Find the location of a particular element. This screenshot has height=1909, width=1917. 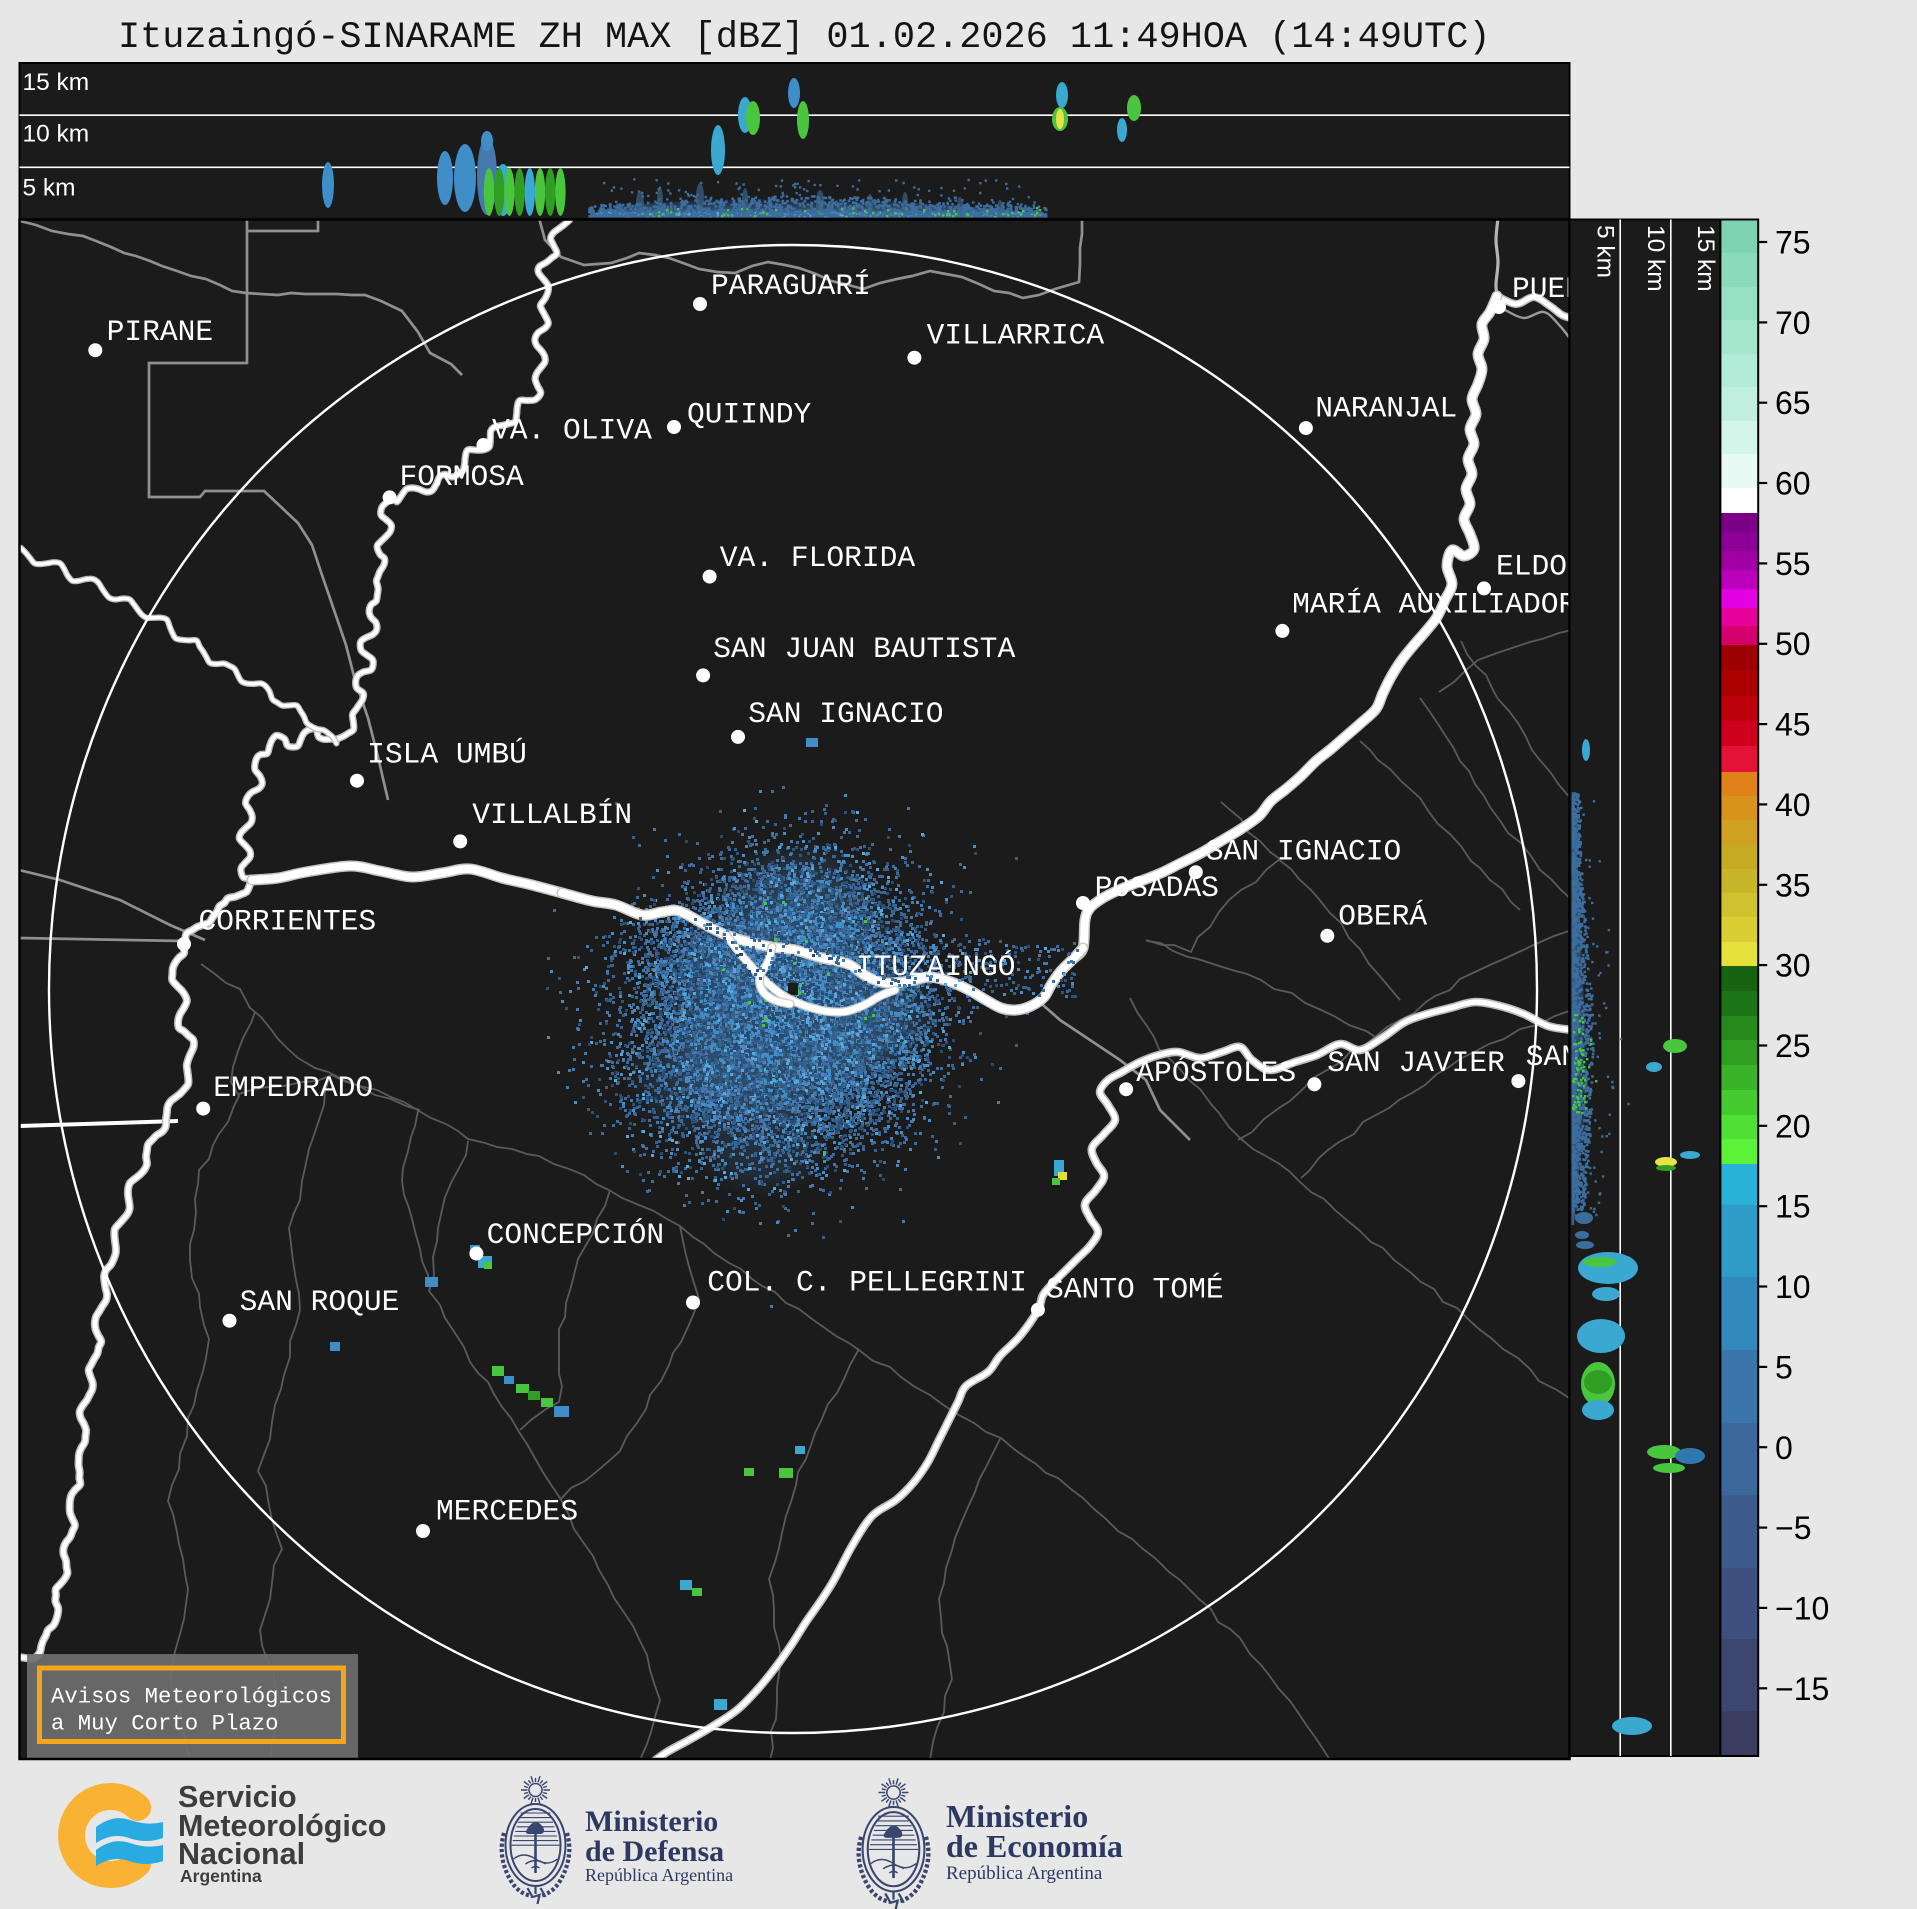

svg-text: 75 is located at coordinates (1793, 243).